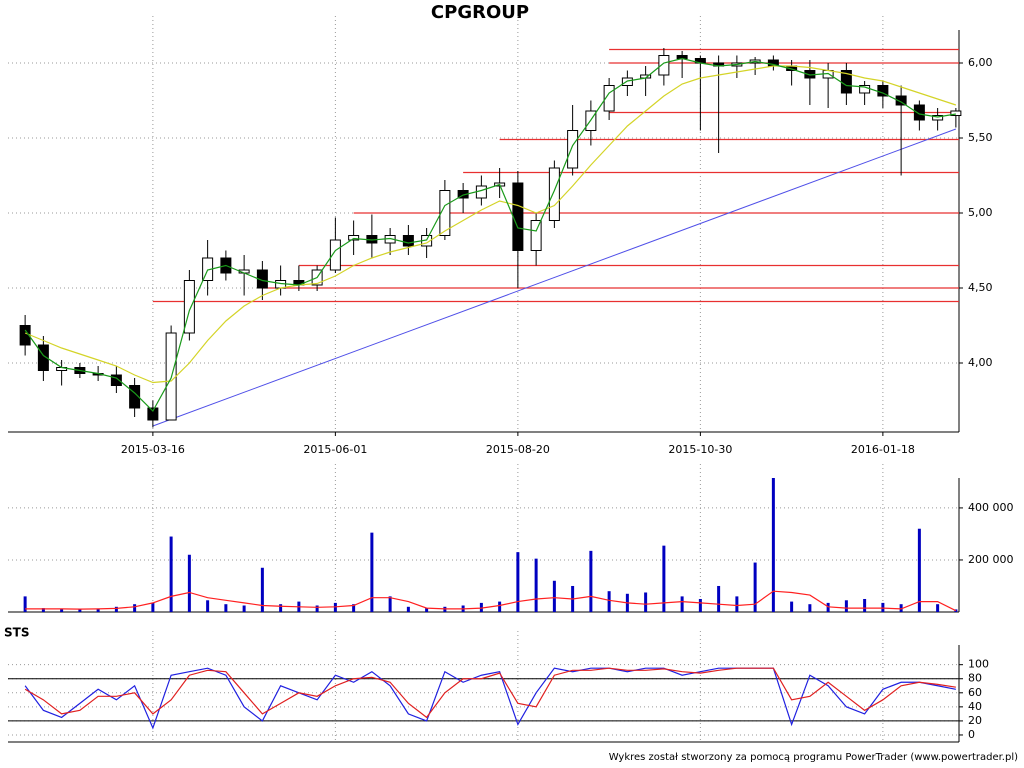 This screenshot has width=1024, height=768. What do you see at coordinates (518, 449) in the screenshot?
I see `x-tick-label: 2015-08-20` at bounding box center [518, 449].